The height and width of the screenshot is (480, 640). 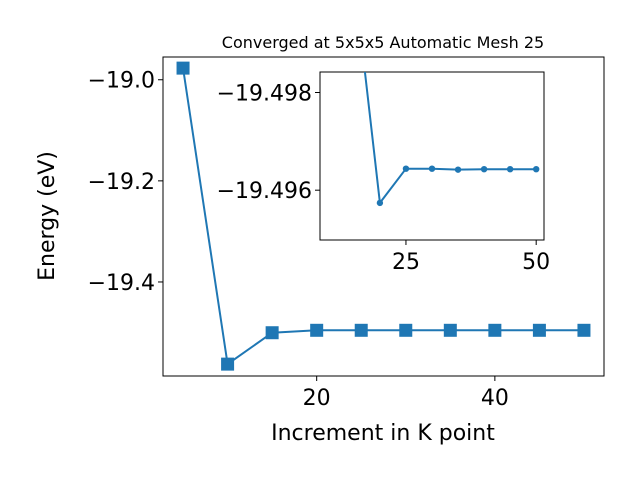 I want to click on inset-clipped-area, so click(x=451, y=139).